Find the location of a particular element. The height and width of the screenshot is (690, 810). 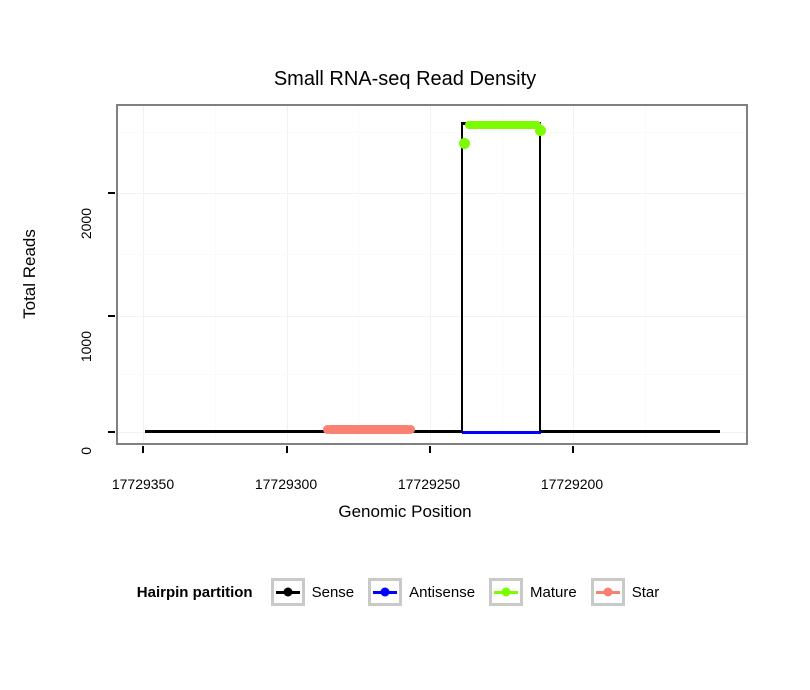

legend-item-sense: Sense is located at coordinates (312, 592).